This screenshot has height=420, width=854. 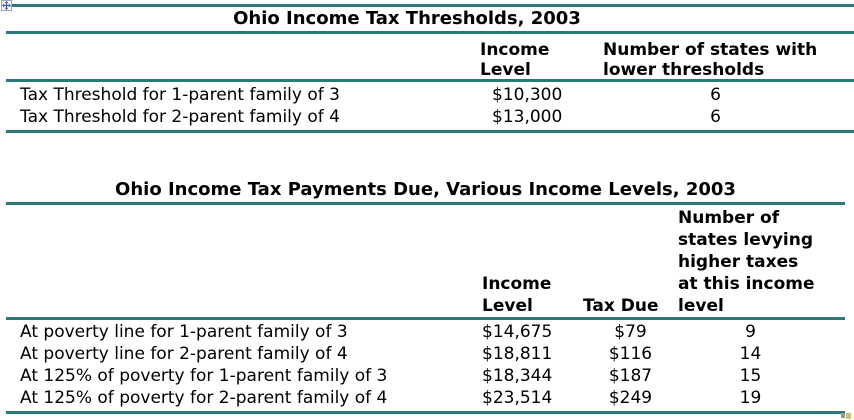 I want to click on table-row-label: Tax Threshold for 2-parent family of 4, so click(x=180, y=117).